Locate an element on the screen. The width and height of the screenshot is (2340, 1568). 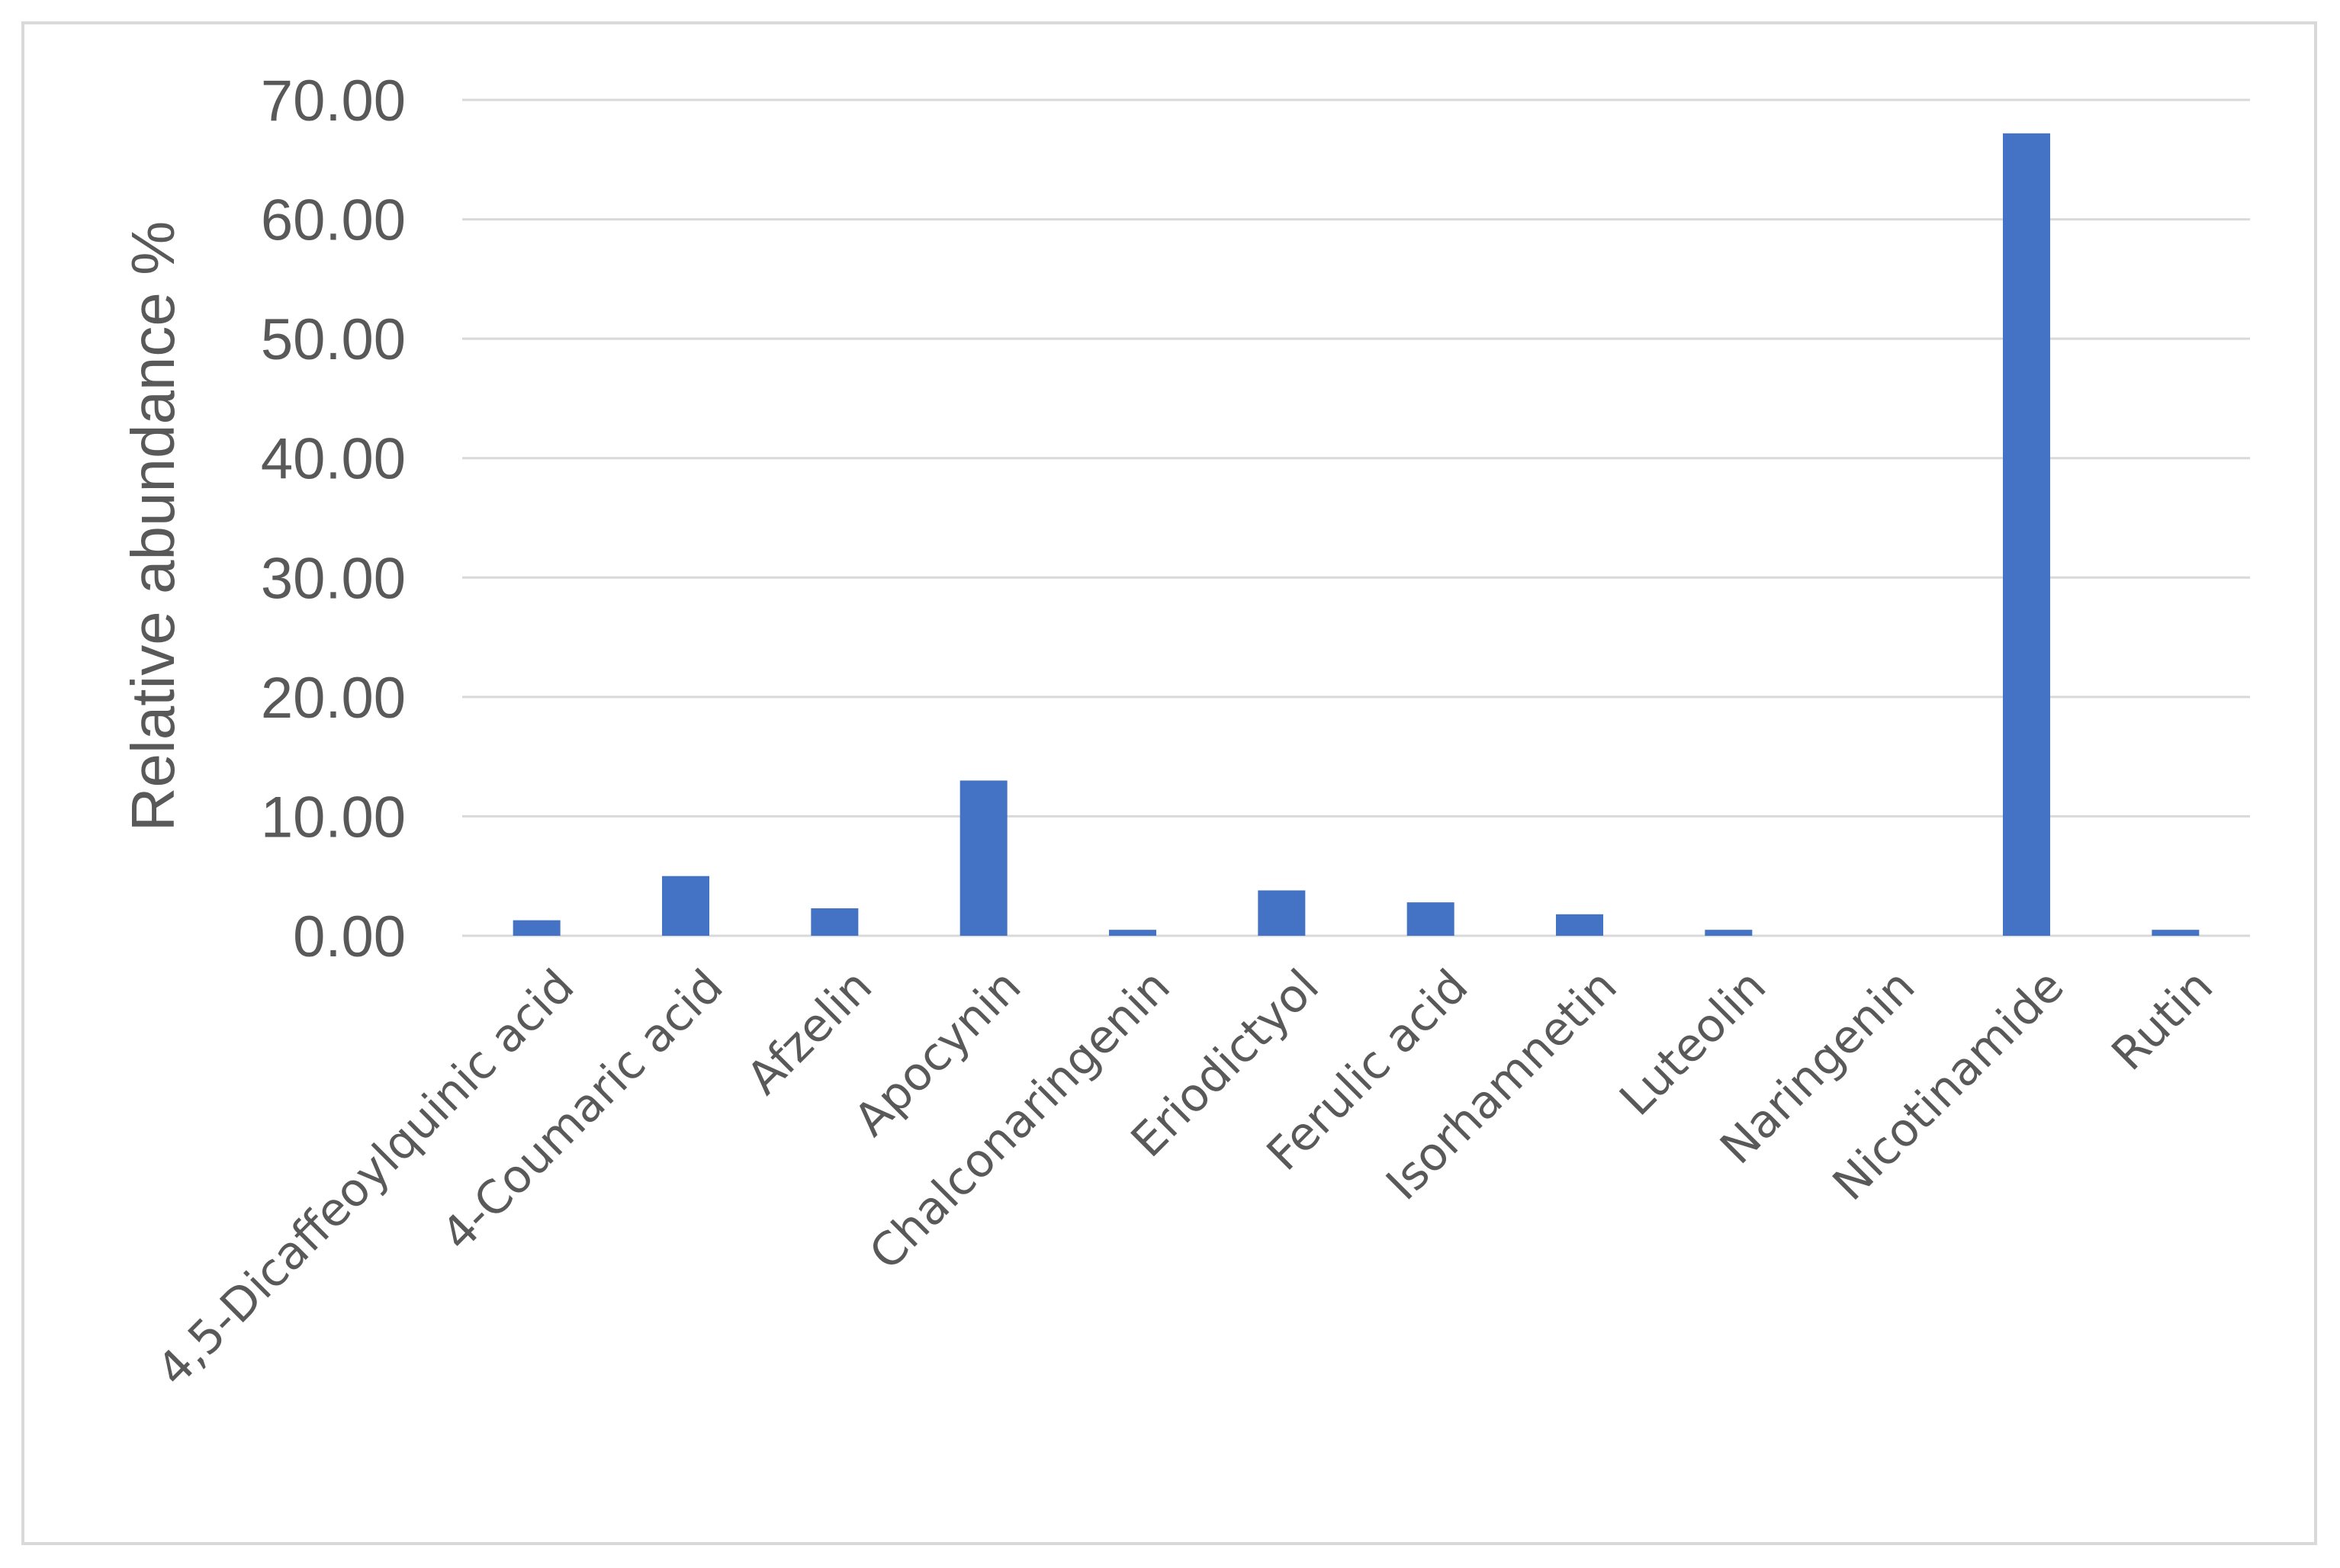
y-tick-label: 40.00 is located at coordinates (333, 460).